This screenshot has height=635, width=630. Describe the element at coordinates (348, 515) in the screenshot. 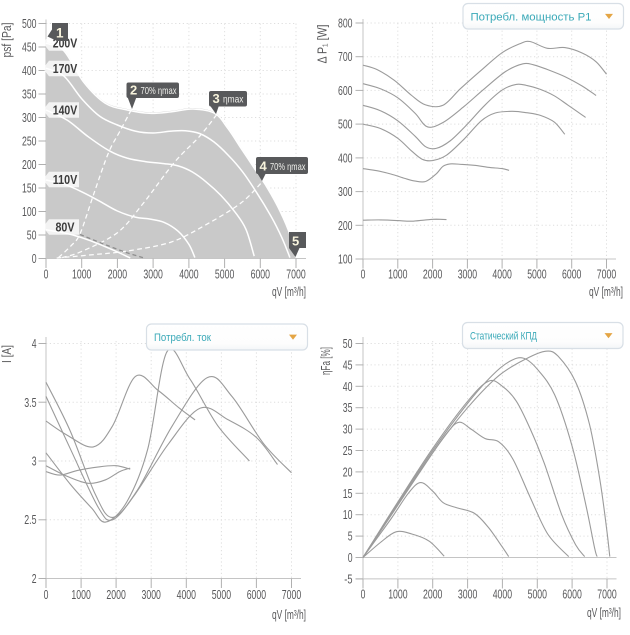

I see `svg-text: 10` at that location.